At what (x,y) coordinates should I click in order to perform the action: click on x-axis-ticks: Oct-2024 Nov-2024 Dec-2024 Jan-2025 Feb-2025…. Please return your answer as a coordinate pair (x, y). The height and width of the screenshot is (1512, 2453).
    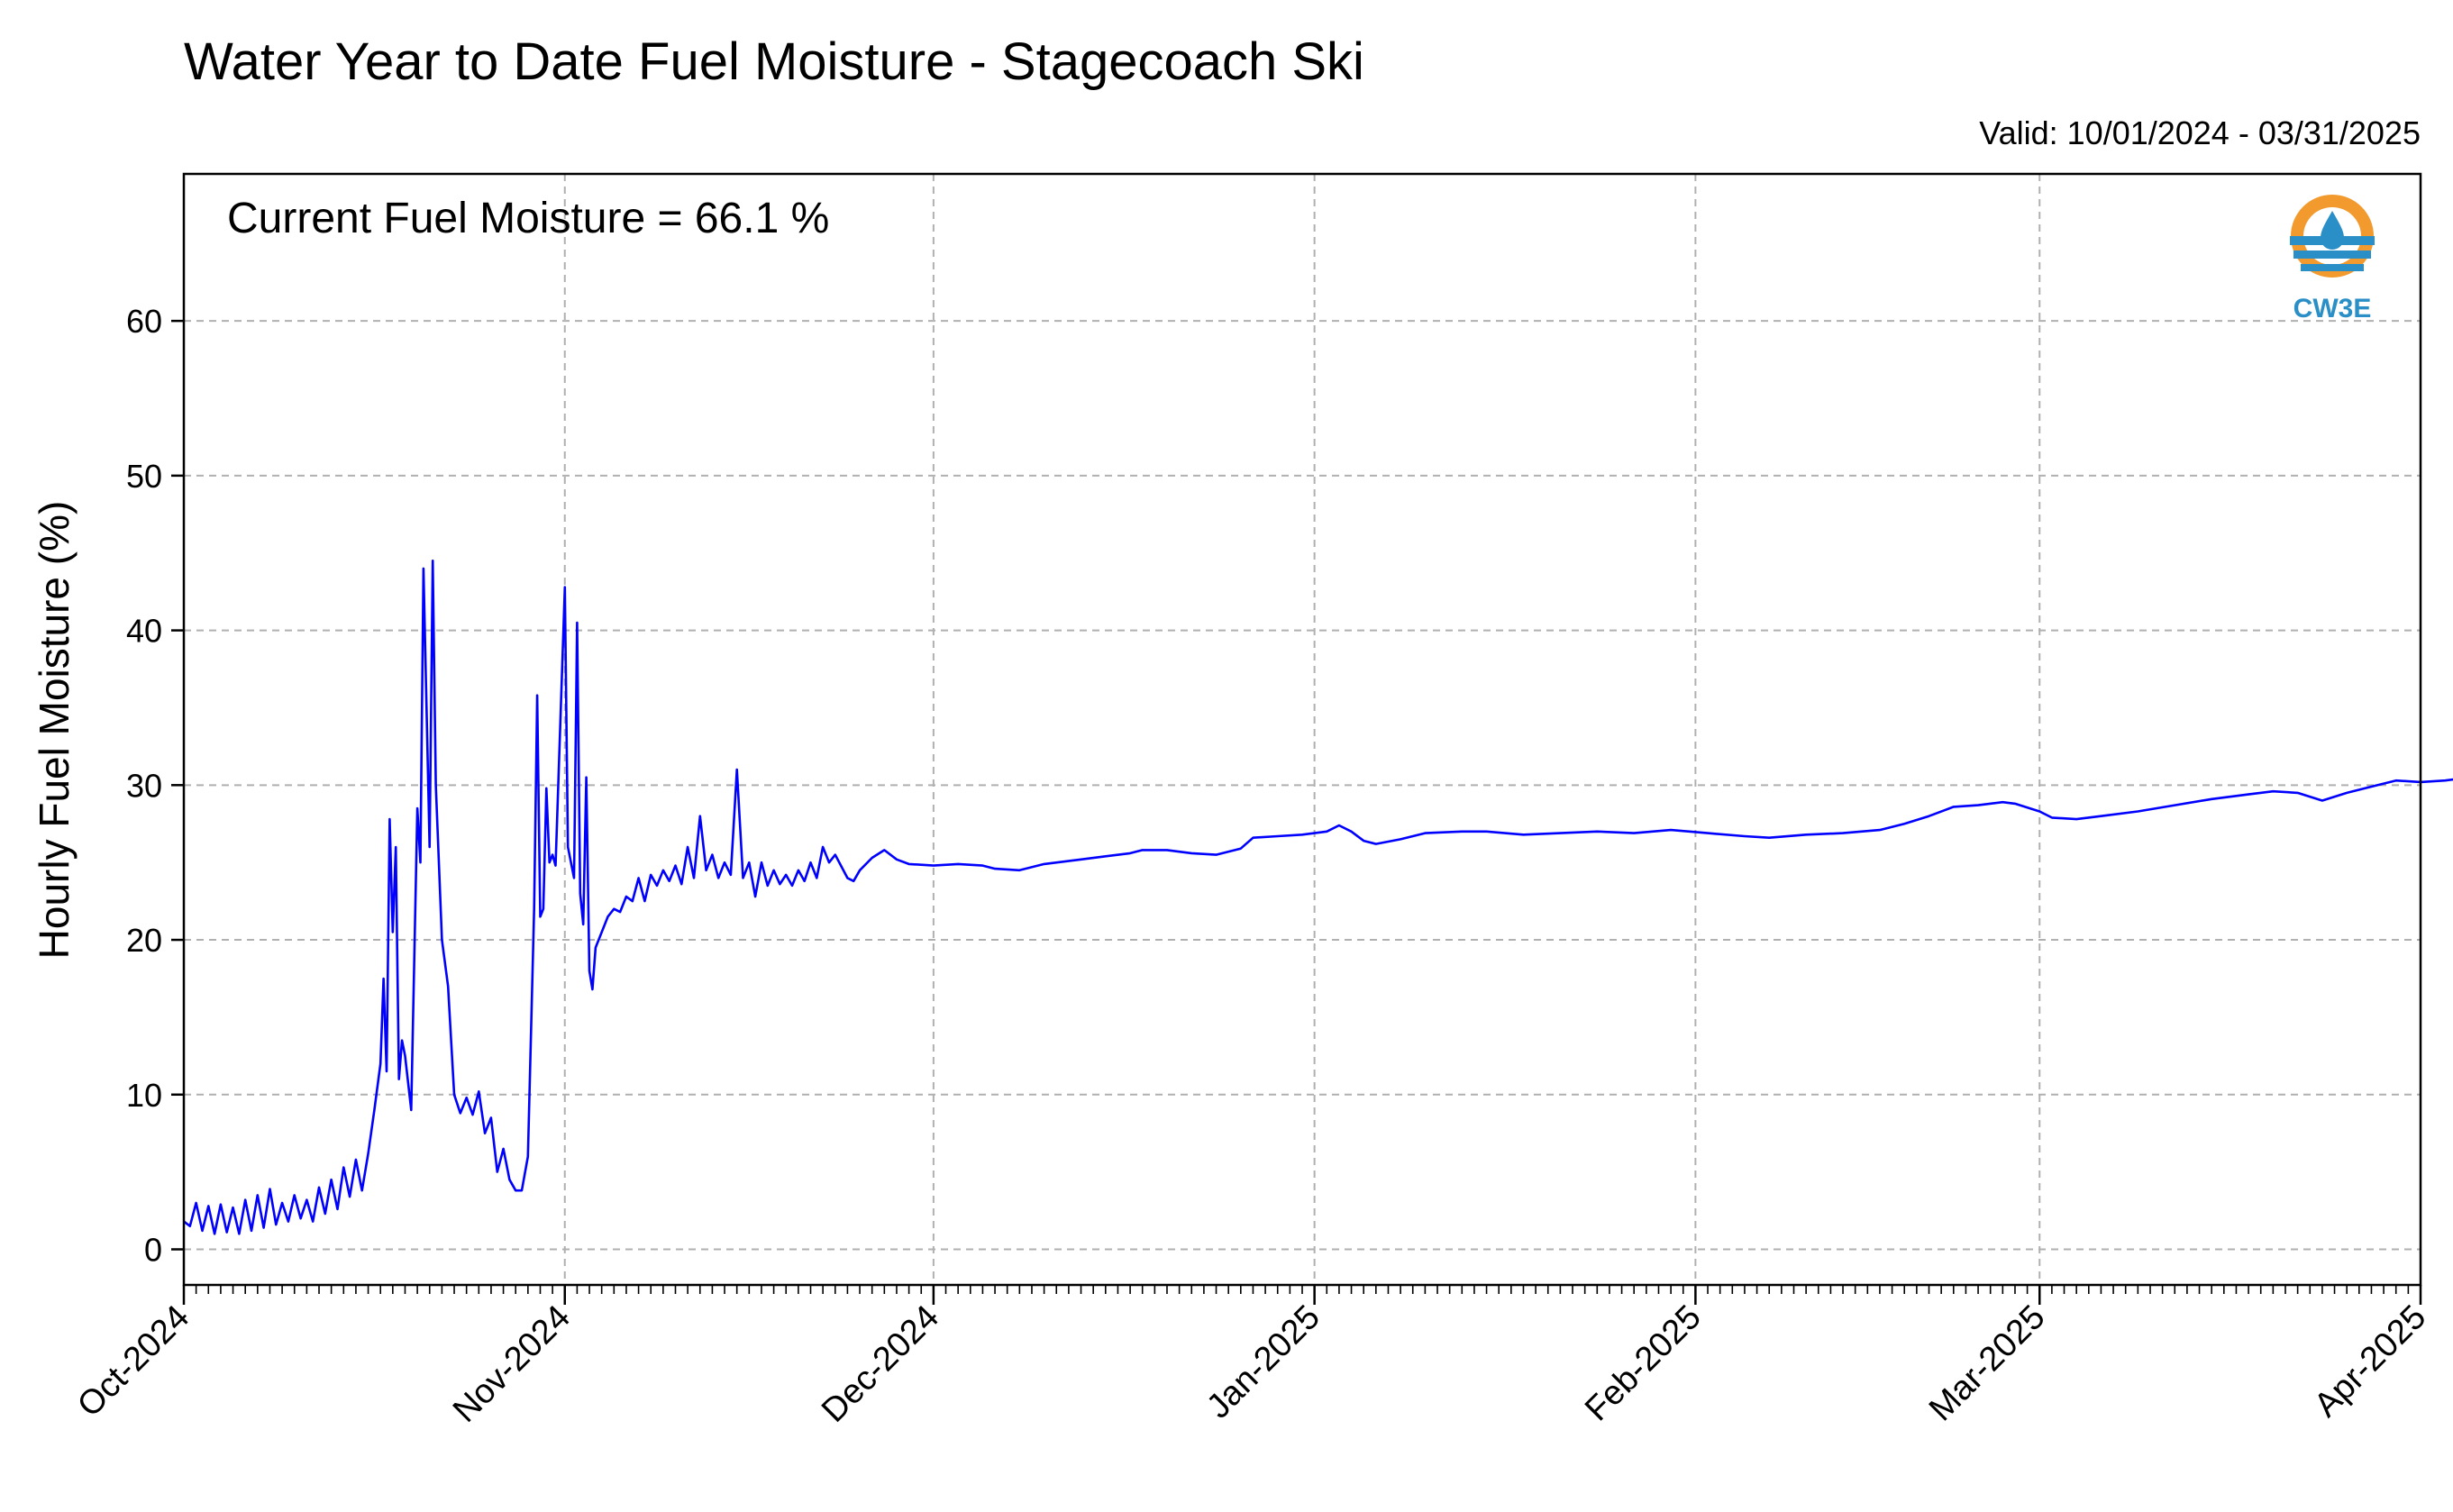
    Looking at the image, I should click on (1251, 1357).